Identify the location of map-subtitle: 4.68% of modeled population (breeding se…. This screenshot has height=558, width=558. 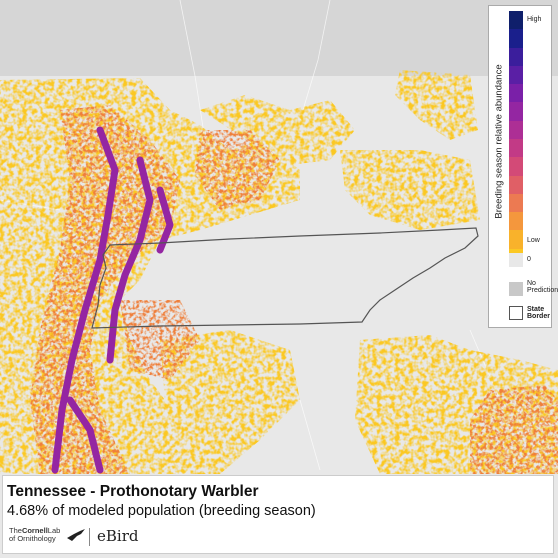
(161, 511).